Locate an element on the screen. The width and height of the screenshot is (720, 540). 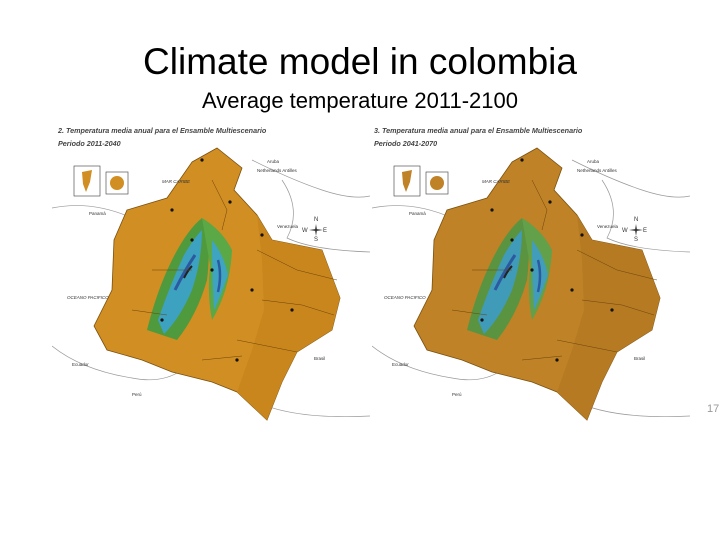
slide-subtitle: Average temperature 2011-2100 is located at coordinates (360, 100).